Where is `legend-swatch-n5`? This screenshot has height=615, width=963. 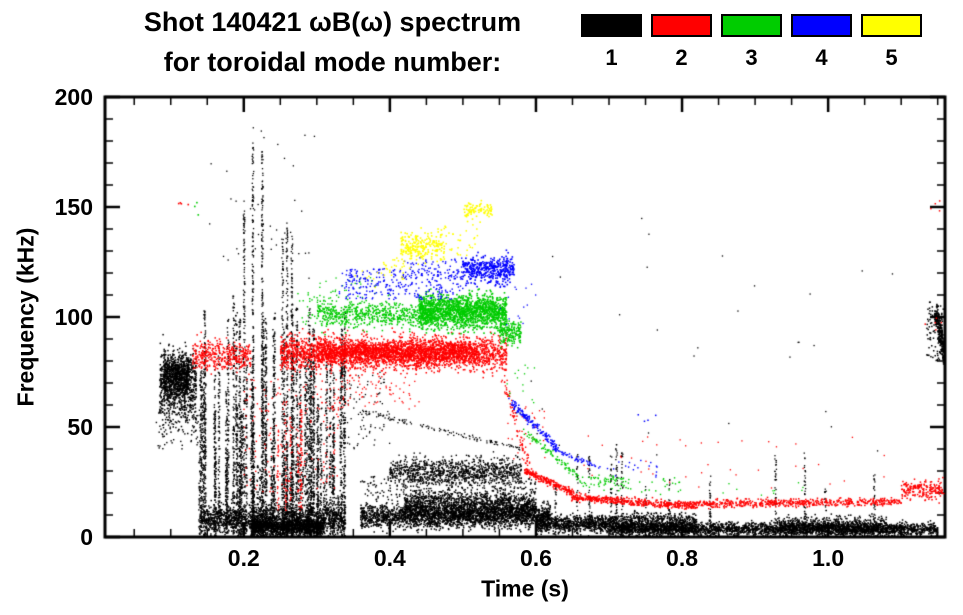
legend-swatch-n5 is located at coordinates (891, 25).